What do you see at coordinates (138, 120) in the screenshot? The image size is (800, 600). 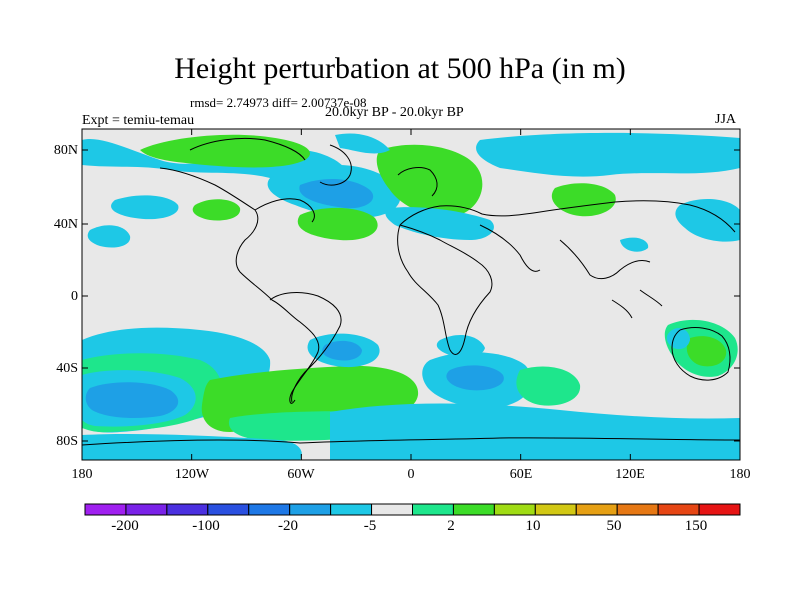 I see `experiment-label: Expt = temiu-temau` at bounding box center [138, 120].